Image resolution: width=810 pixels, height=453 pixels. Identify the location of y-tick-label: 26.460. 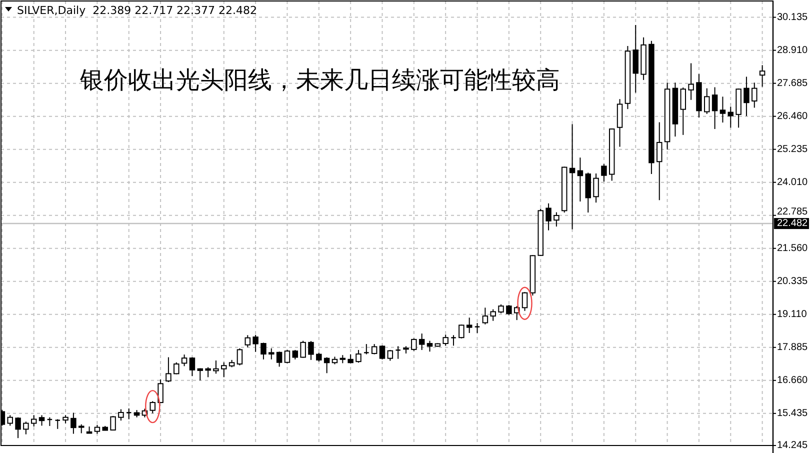
(792, 116).